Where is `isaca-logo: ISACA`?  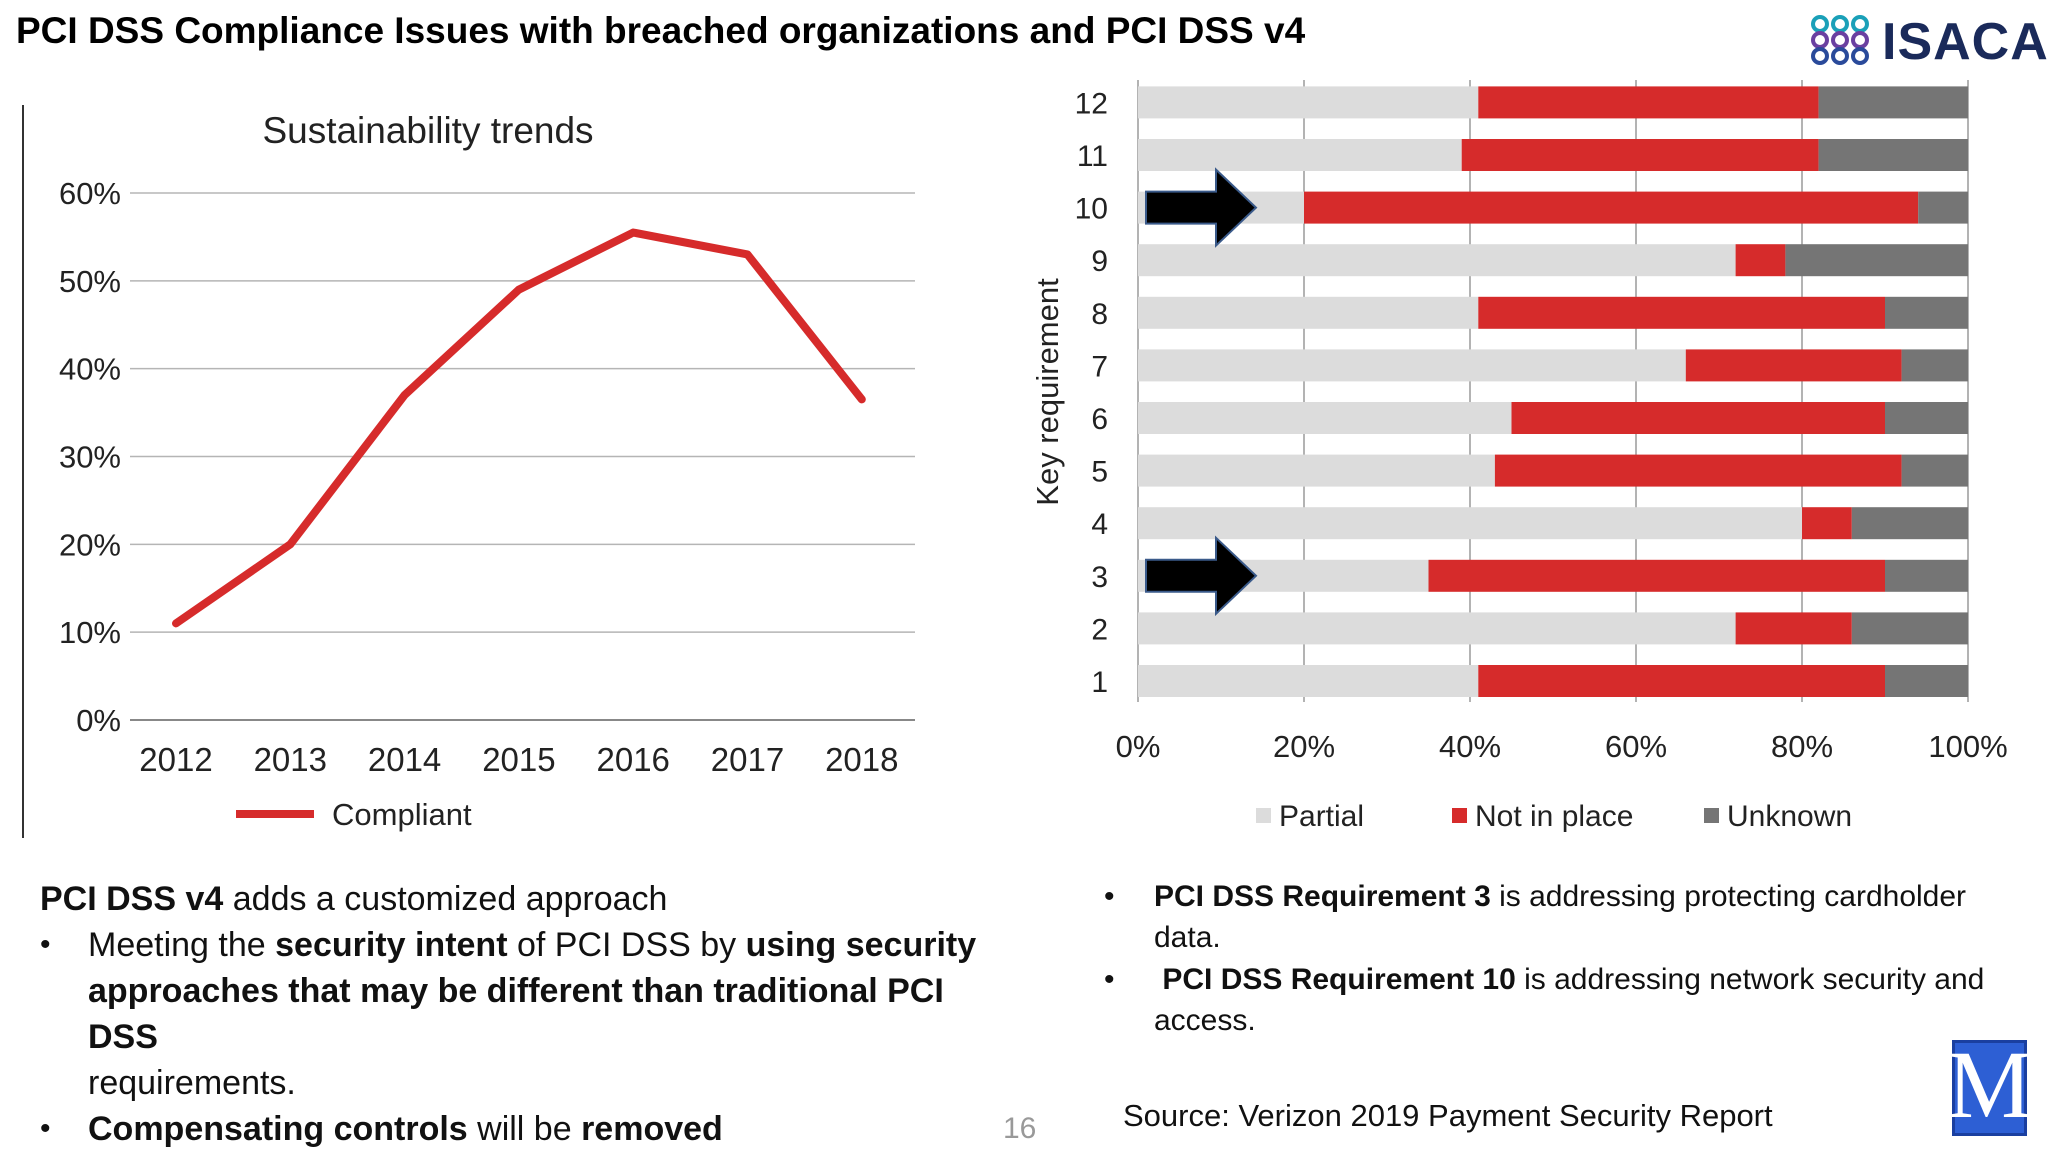
isaca-logo: ISACA is located at coordinates (1928, 40).